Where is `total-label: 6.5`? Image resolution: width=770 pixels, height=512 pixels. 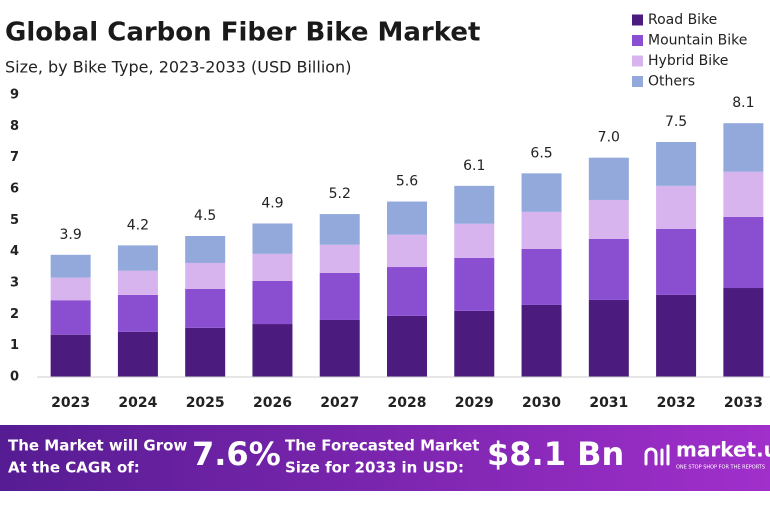 total-label: 6.5 is located at coordinates (541, 153).